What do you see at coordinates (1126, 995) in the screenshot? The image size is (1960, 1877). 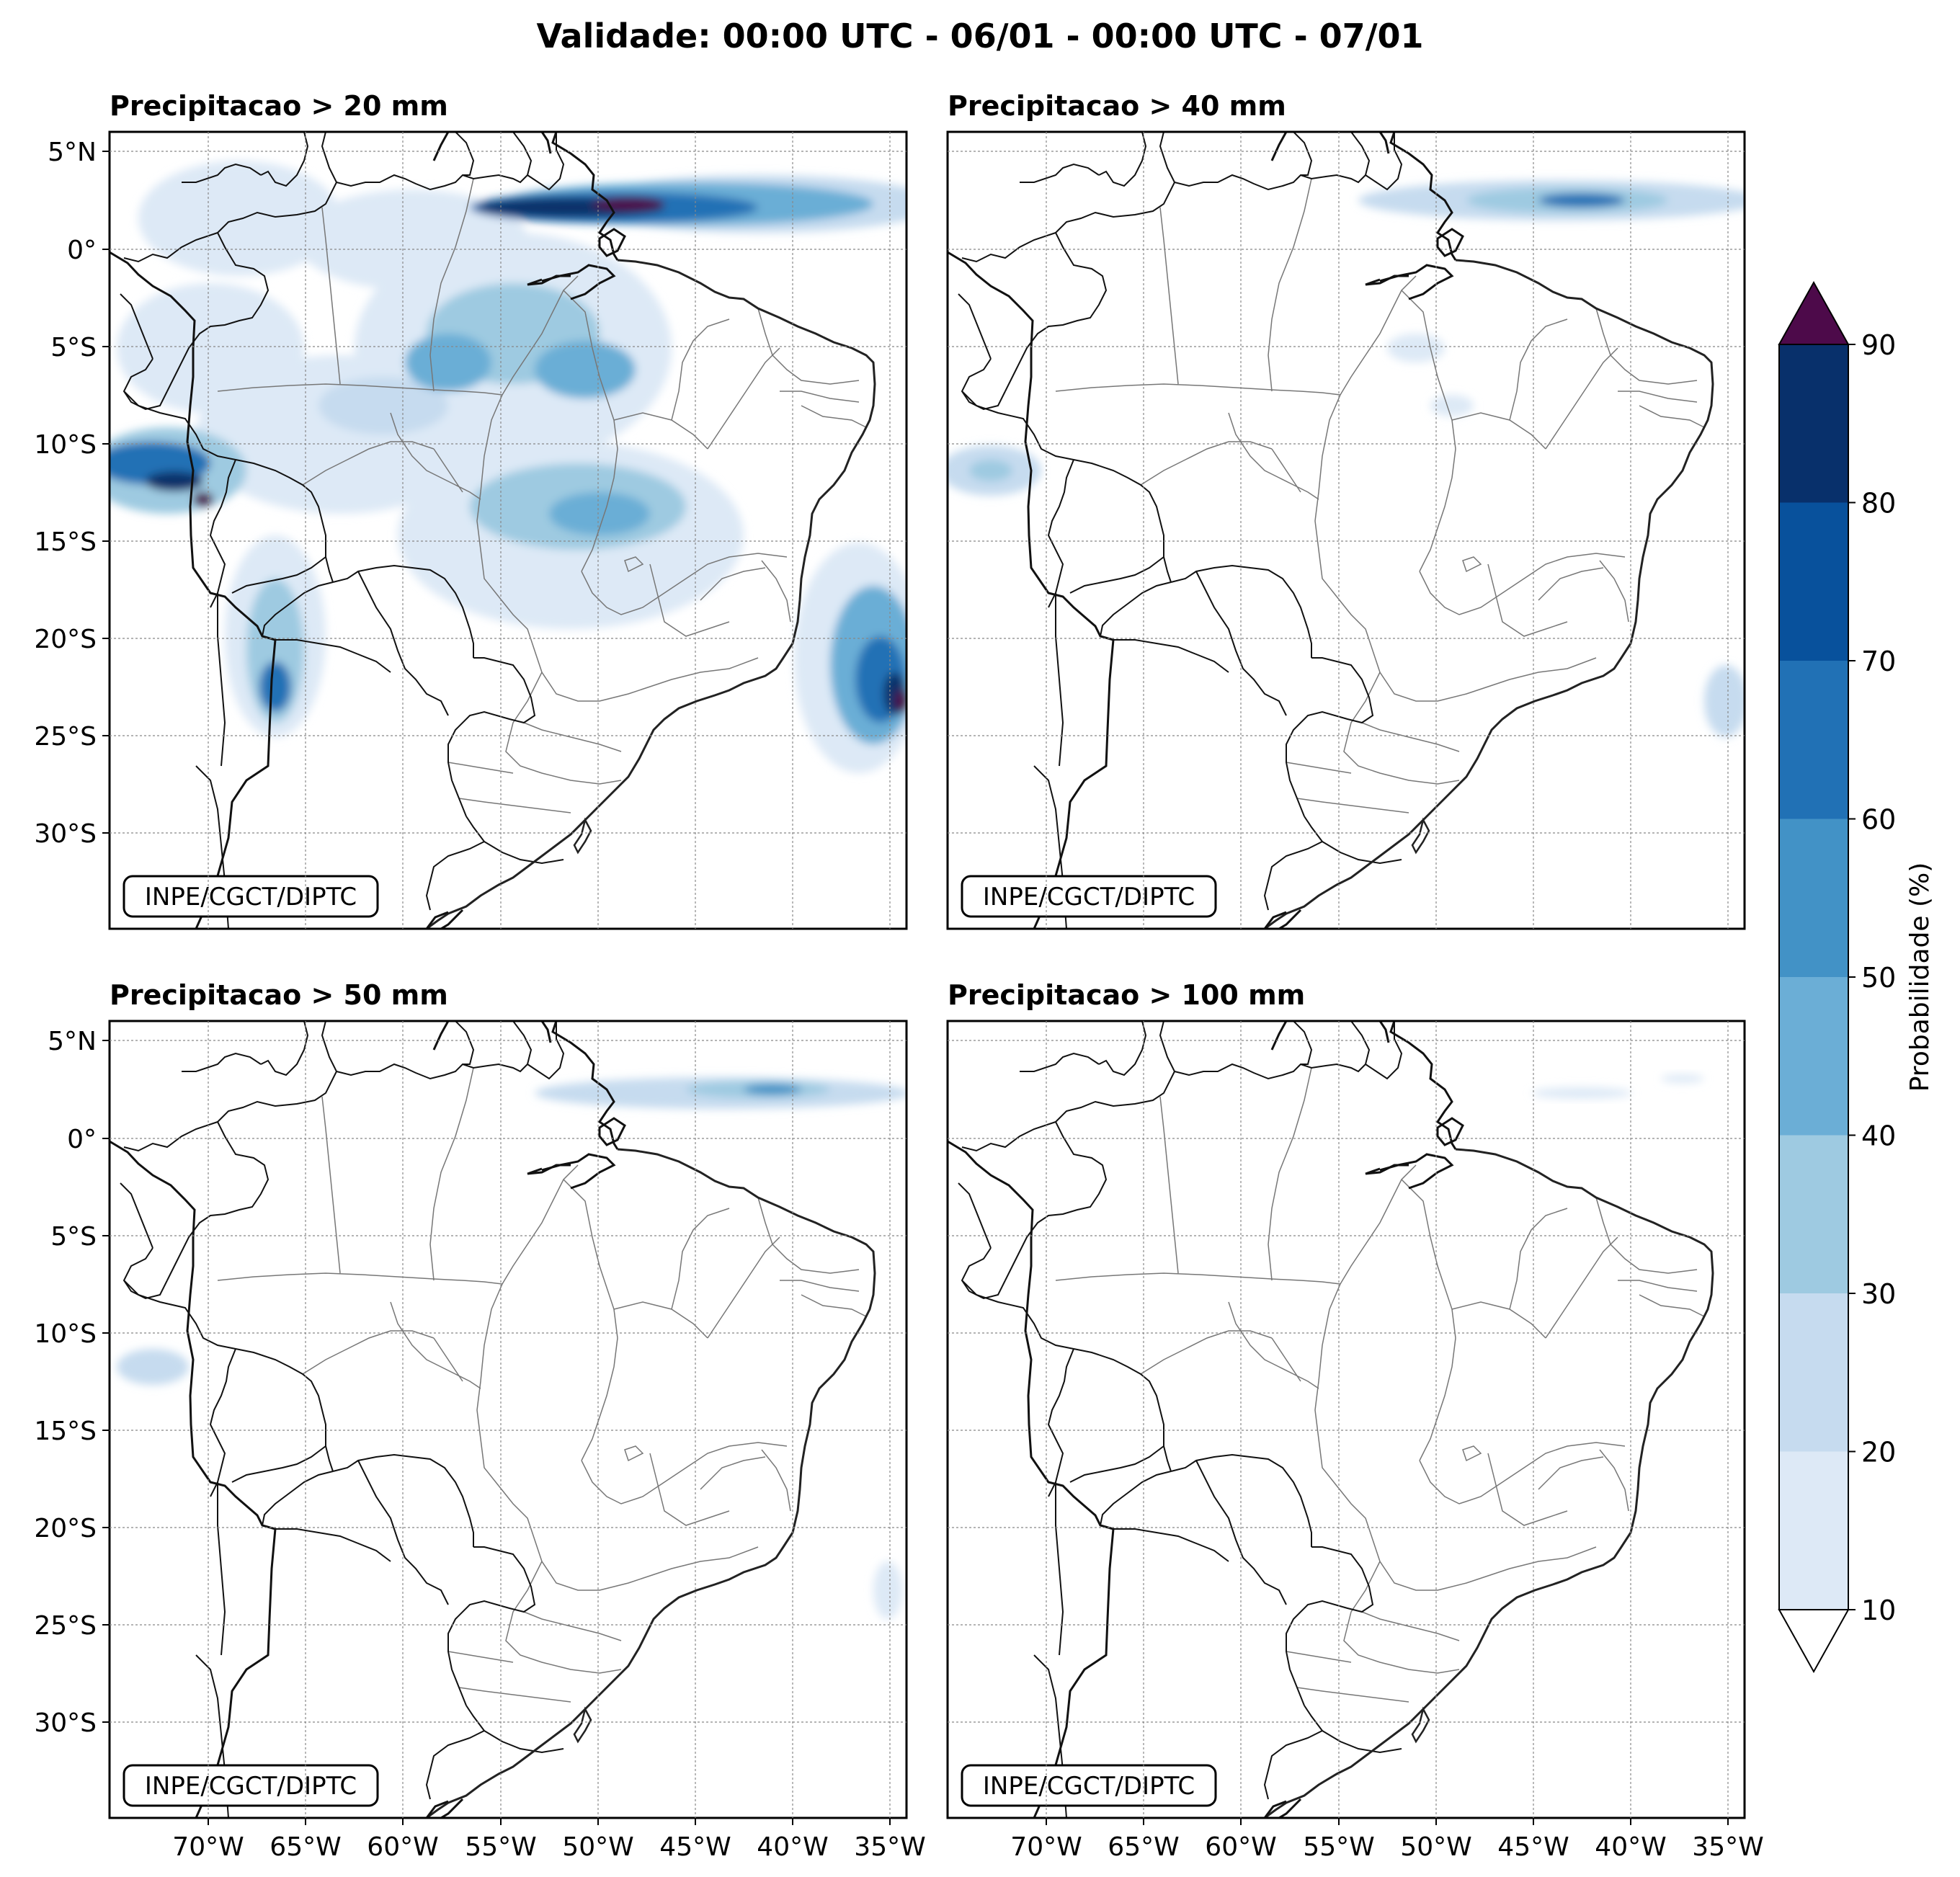 I see `panel-title: Precipitacao > 100 mm` at bounding box center [1126, 995].